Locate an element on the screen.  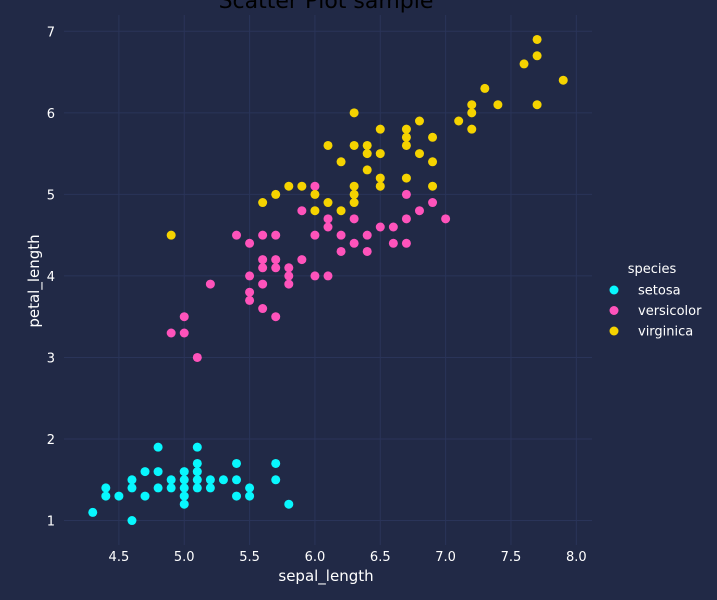
legend-label-setosa: setosa is located at coordinates (659, 291).